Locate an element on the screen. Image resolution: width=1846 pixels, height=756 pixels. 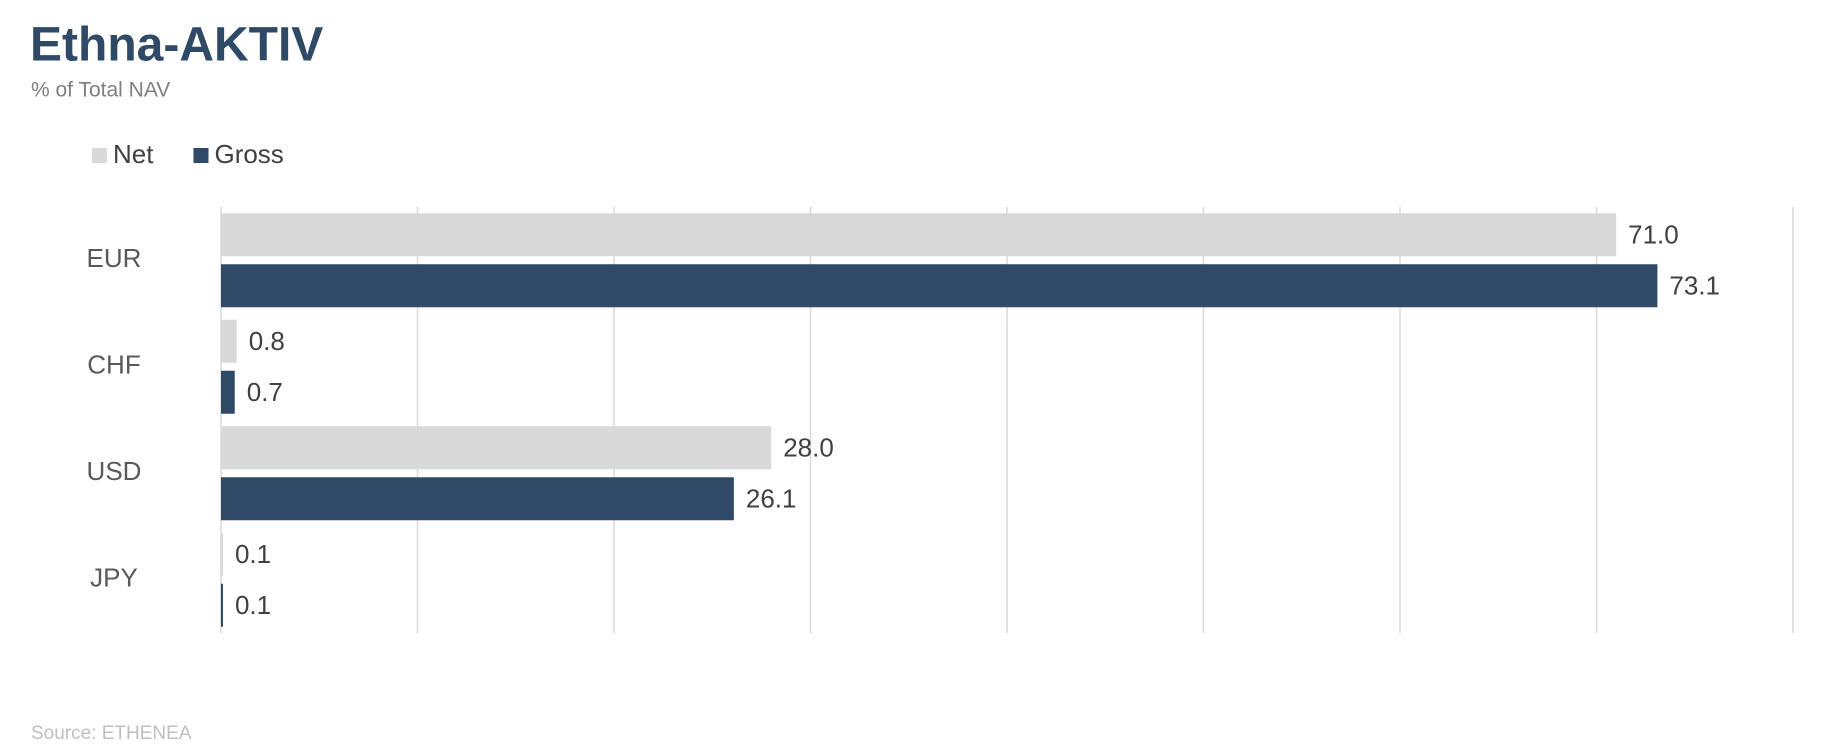
value-label: 73.1 is located at coordinates (1694, 286).